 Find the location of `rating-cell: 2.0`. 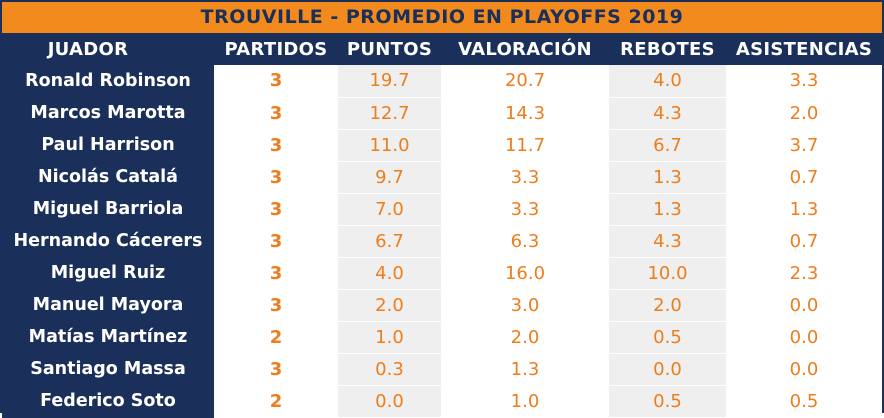

rating-cell: 2.0 is located at coordinates (525, 337).